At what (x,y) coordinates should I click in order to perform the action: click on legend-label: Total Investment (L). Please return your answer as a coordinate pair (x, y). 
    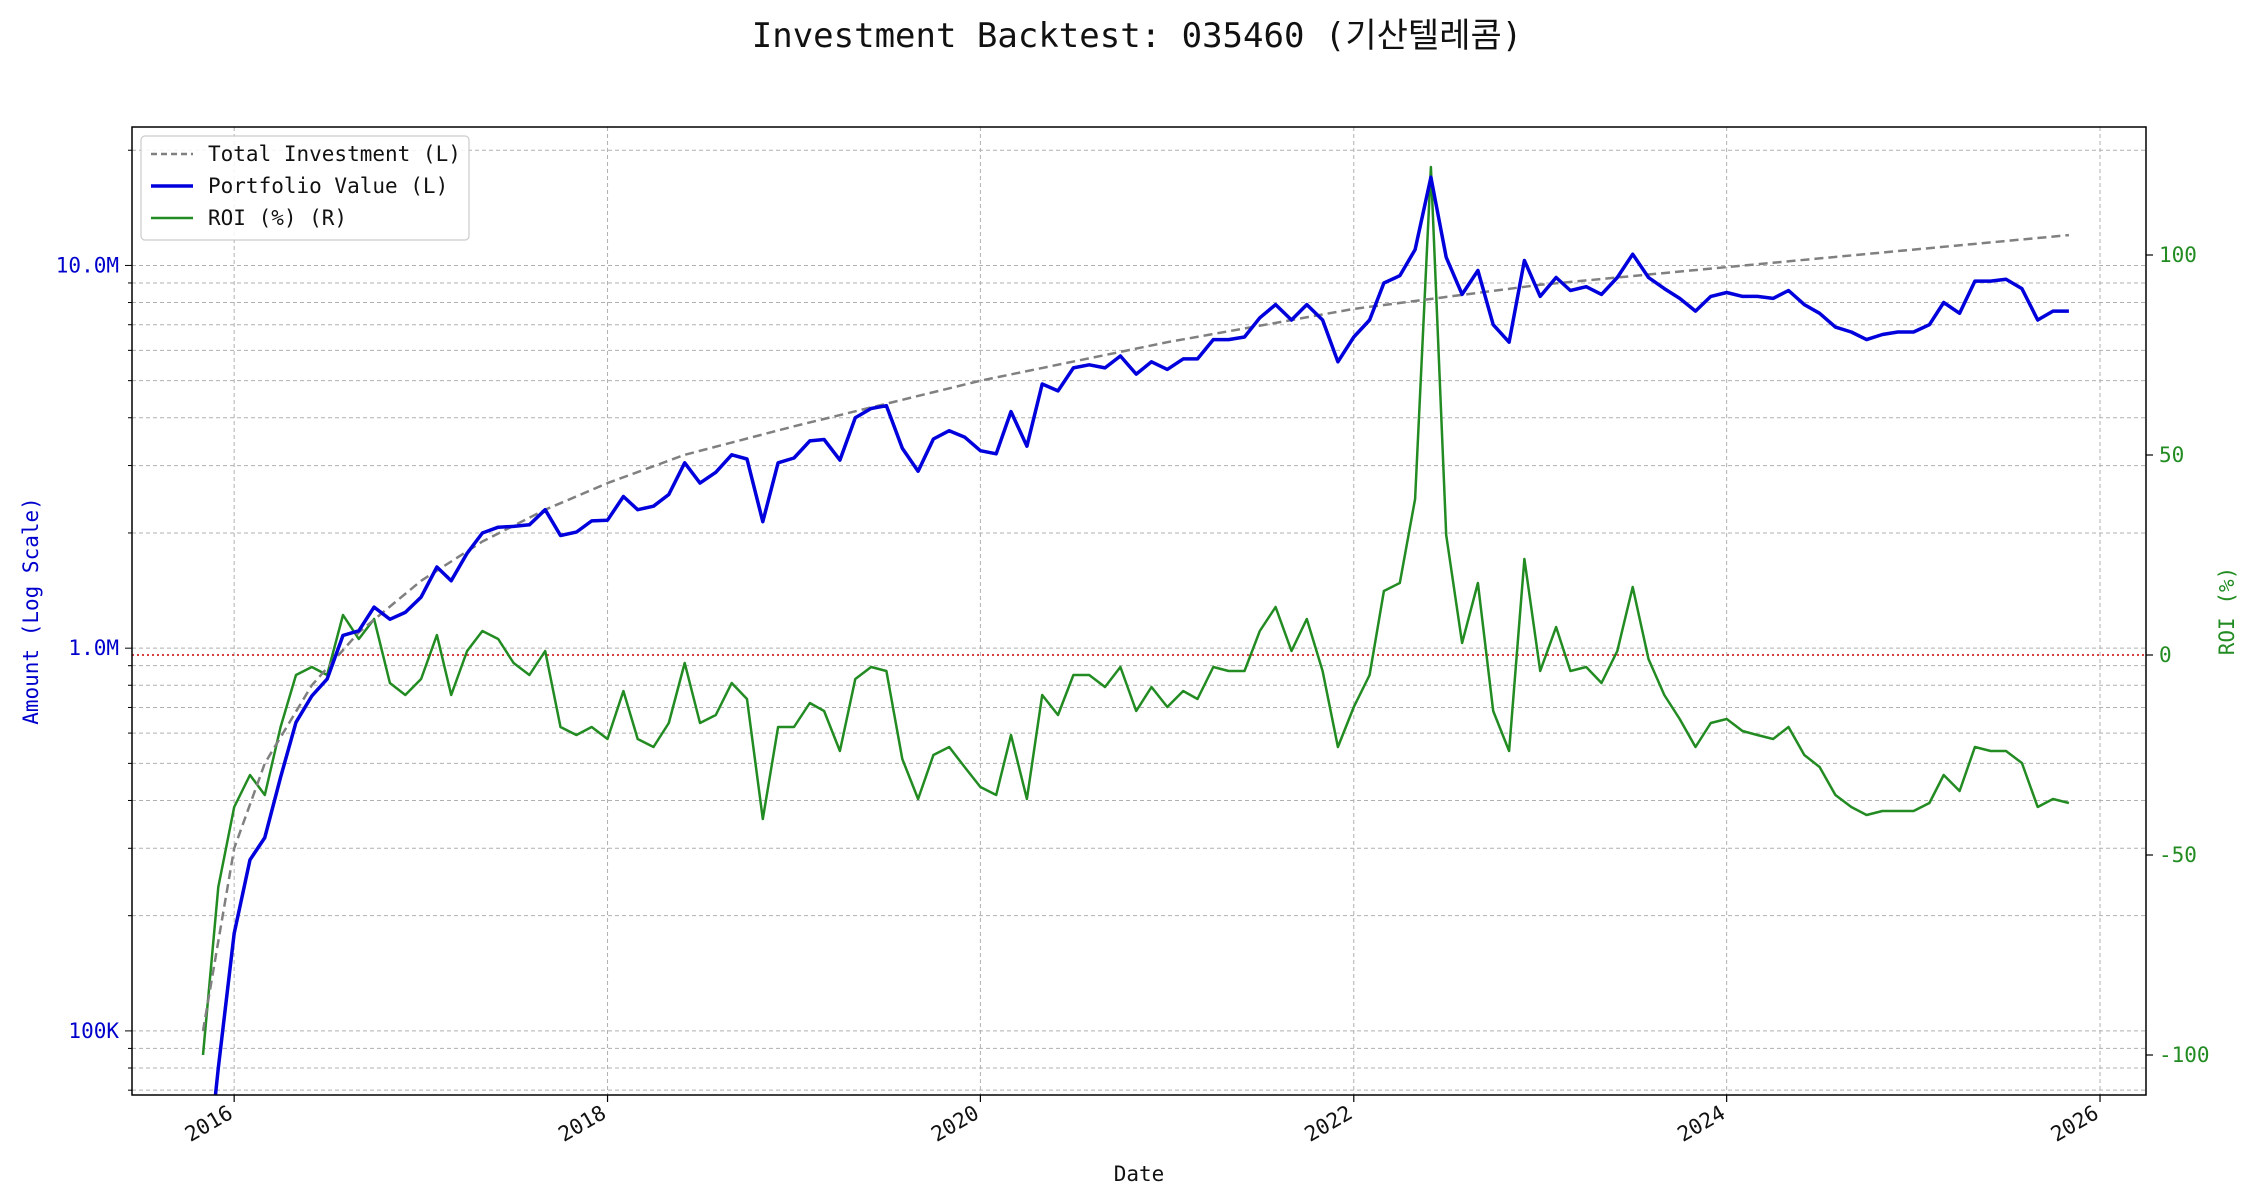
    Looking at the image, I should click on (334, 154).